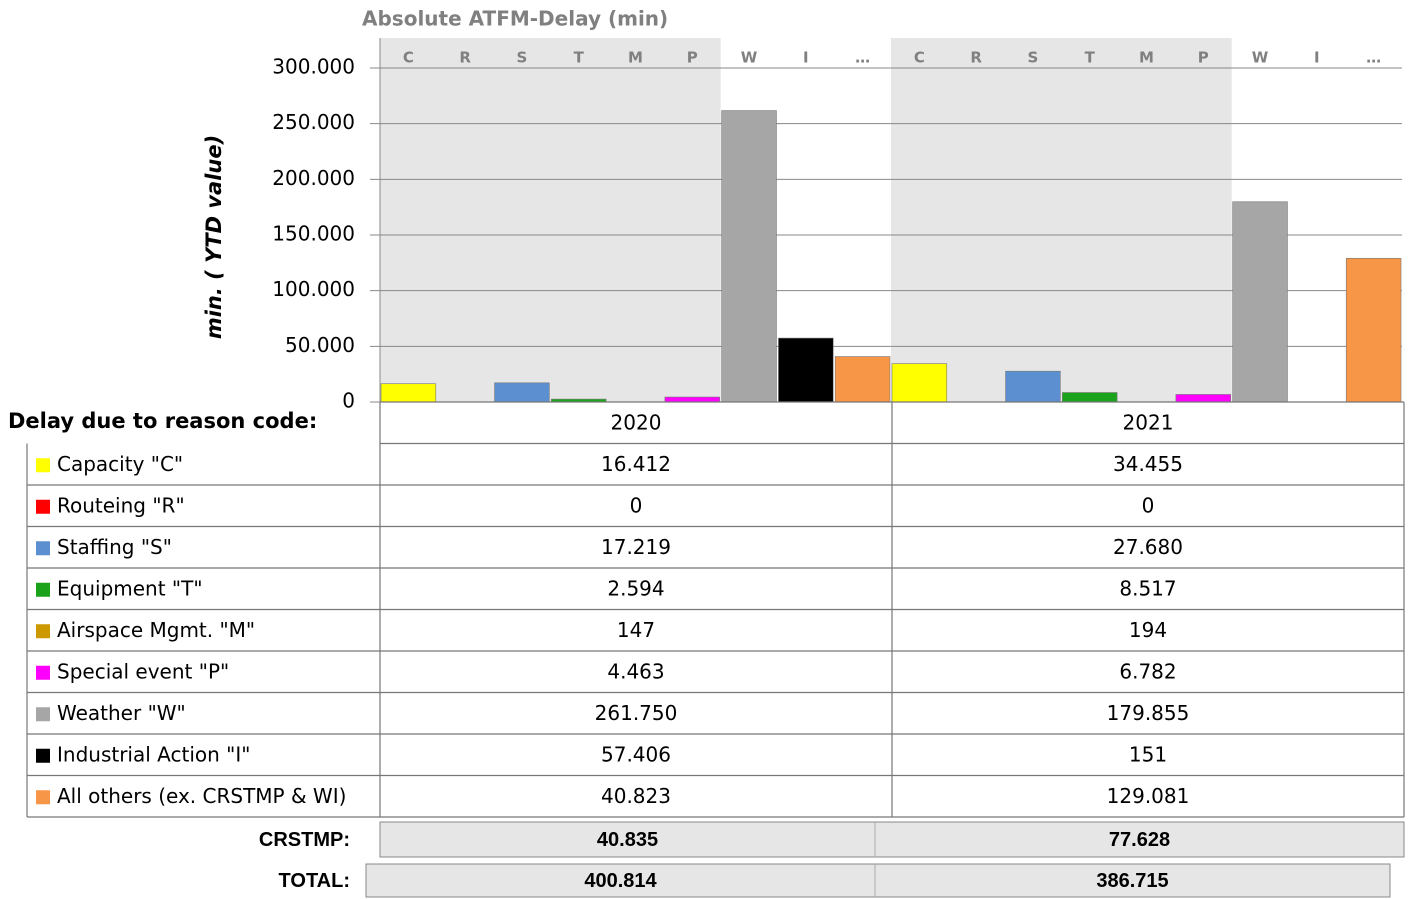 This screenshot has width=1413, height=899. What do you see at coordinates (313, 289) in the screenshot?
I see `y-tick-label: 100.000` at bounding box center [313, 289].